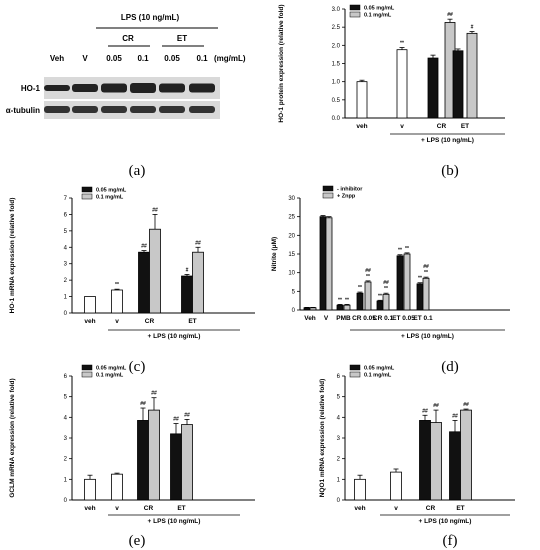 The image size is (540, 550). Describe the element at coordinates (202, 58) in the screenshot. I see `blot-lane-et-01: 0.1` at that location.